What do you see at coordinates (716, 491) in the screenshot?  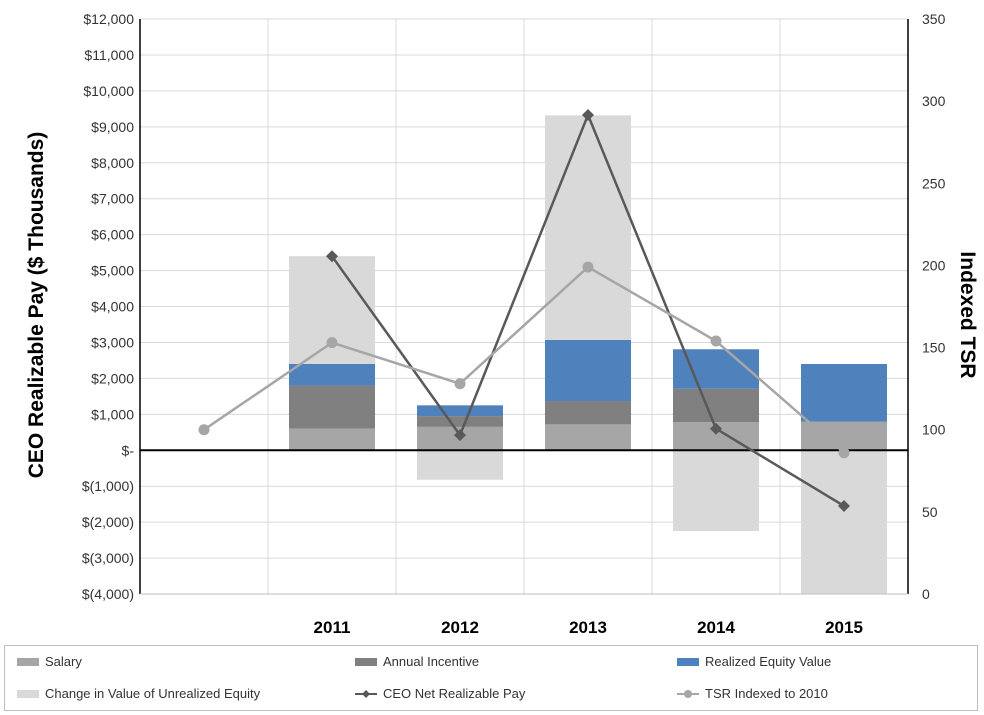 I see `bar-unrealized-equity-2014` at bounding box center [716, 491].